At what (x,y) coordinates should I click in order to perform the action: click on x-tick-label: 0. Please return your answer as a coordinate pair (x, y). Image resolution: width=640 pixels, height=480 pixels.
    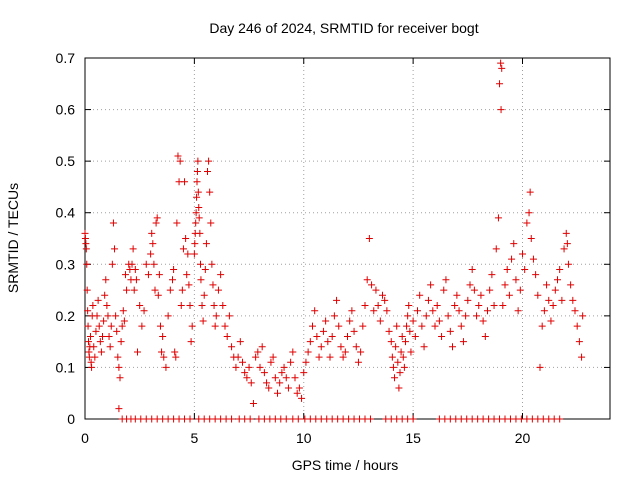
    Looking at the image, I should click on (85, 438).